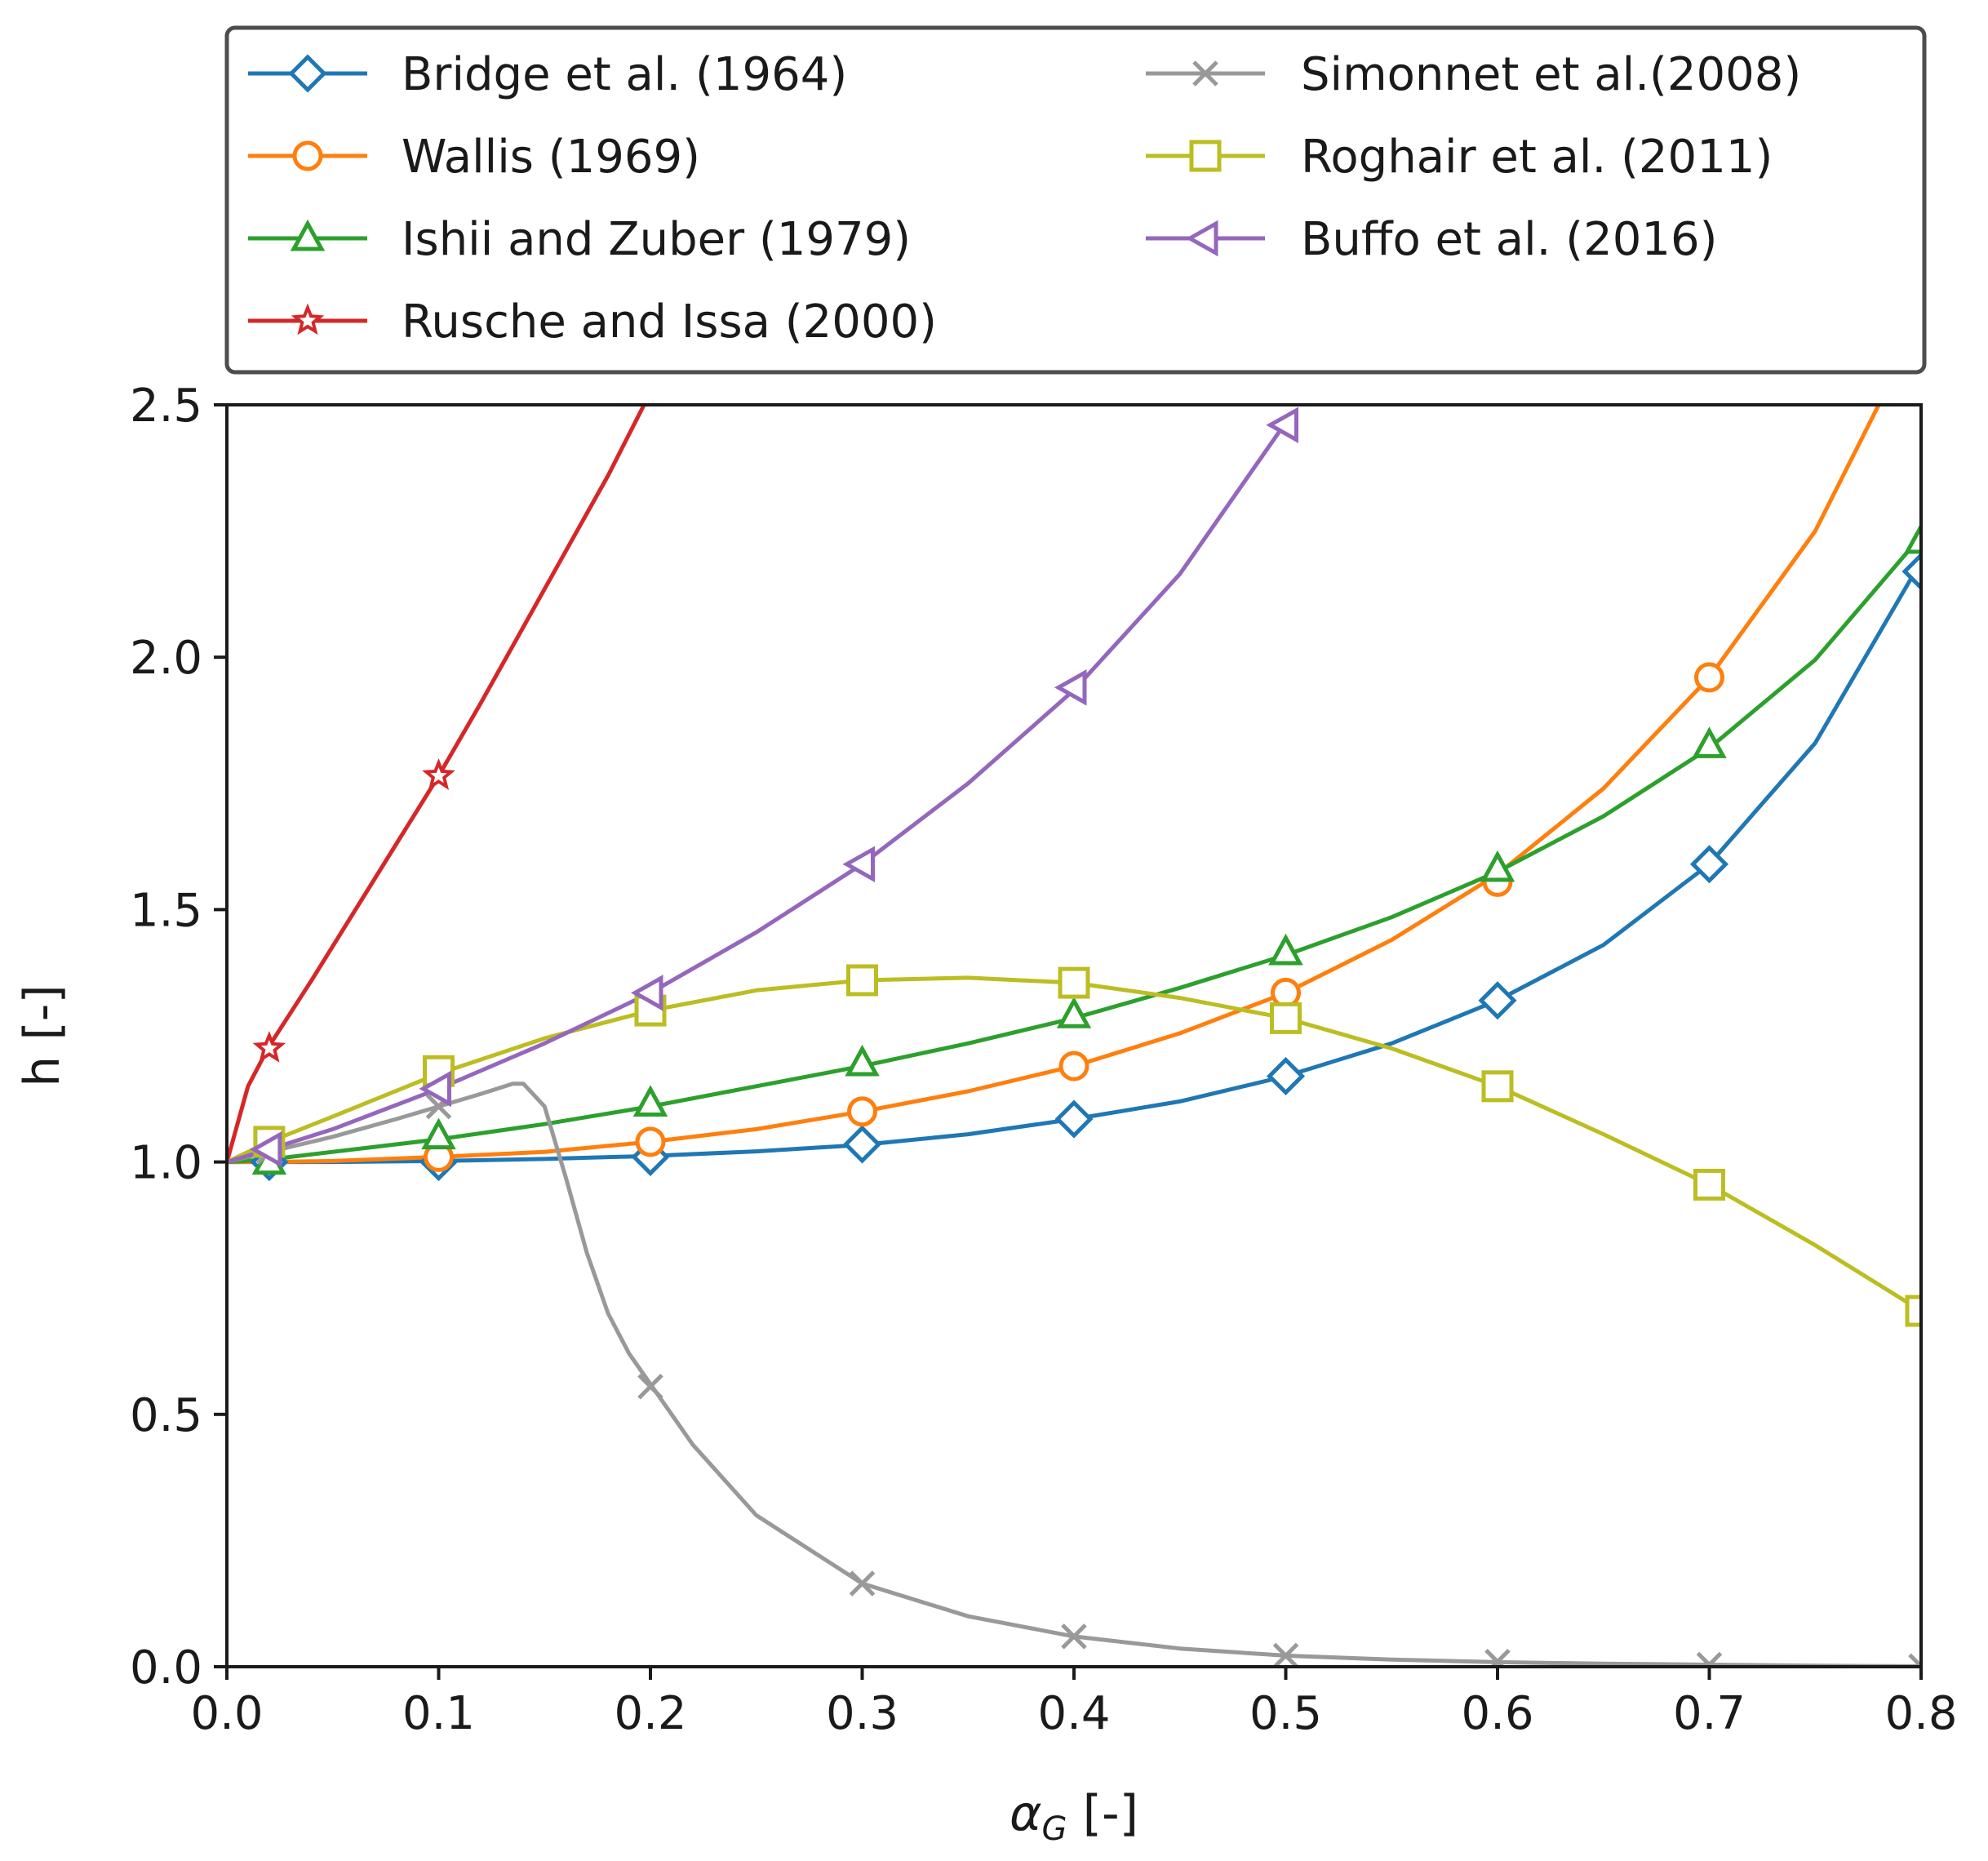  I want to click on legend-label: Buffo et al. (2016), so click(1509, 240).